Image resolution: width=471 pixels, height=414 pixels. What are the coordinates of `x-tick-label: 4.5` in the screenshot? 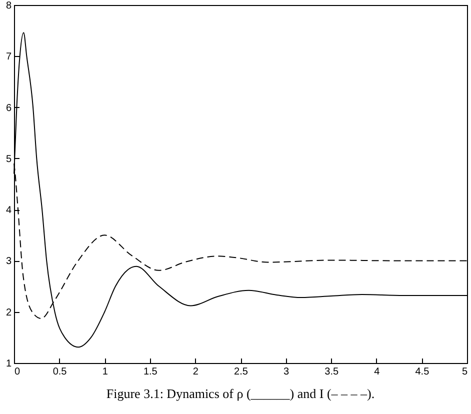 It's located at (422, 372).